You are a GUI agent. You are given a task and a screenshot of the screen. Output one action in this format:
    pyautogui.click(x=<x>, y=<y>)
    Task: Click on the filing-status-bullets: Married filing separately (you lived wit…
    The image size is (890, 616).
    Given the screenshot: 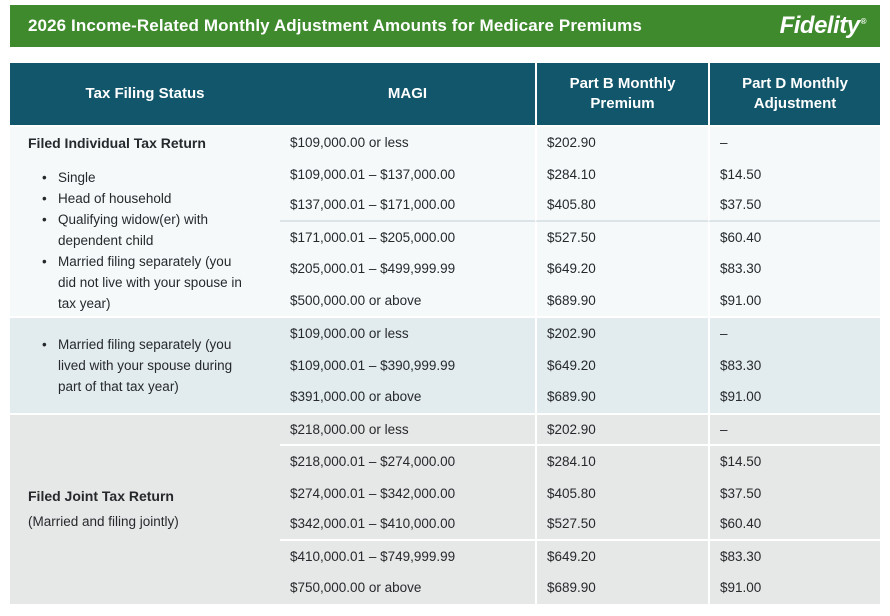 What is the action you would take?
    pyautogui.click(x=150, y=365)
    